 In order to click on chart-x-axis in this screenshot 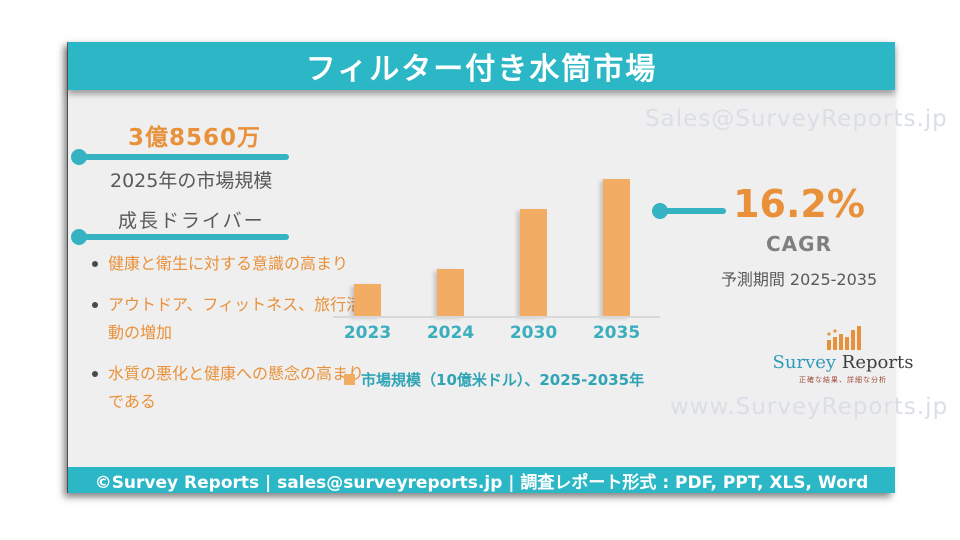, I will do `click(496, 317)`.